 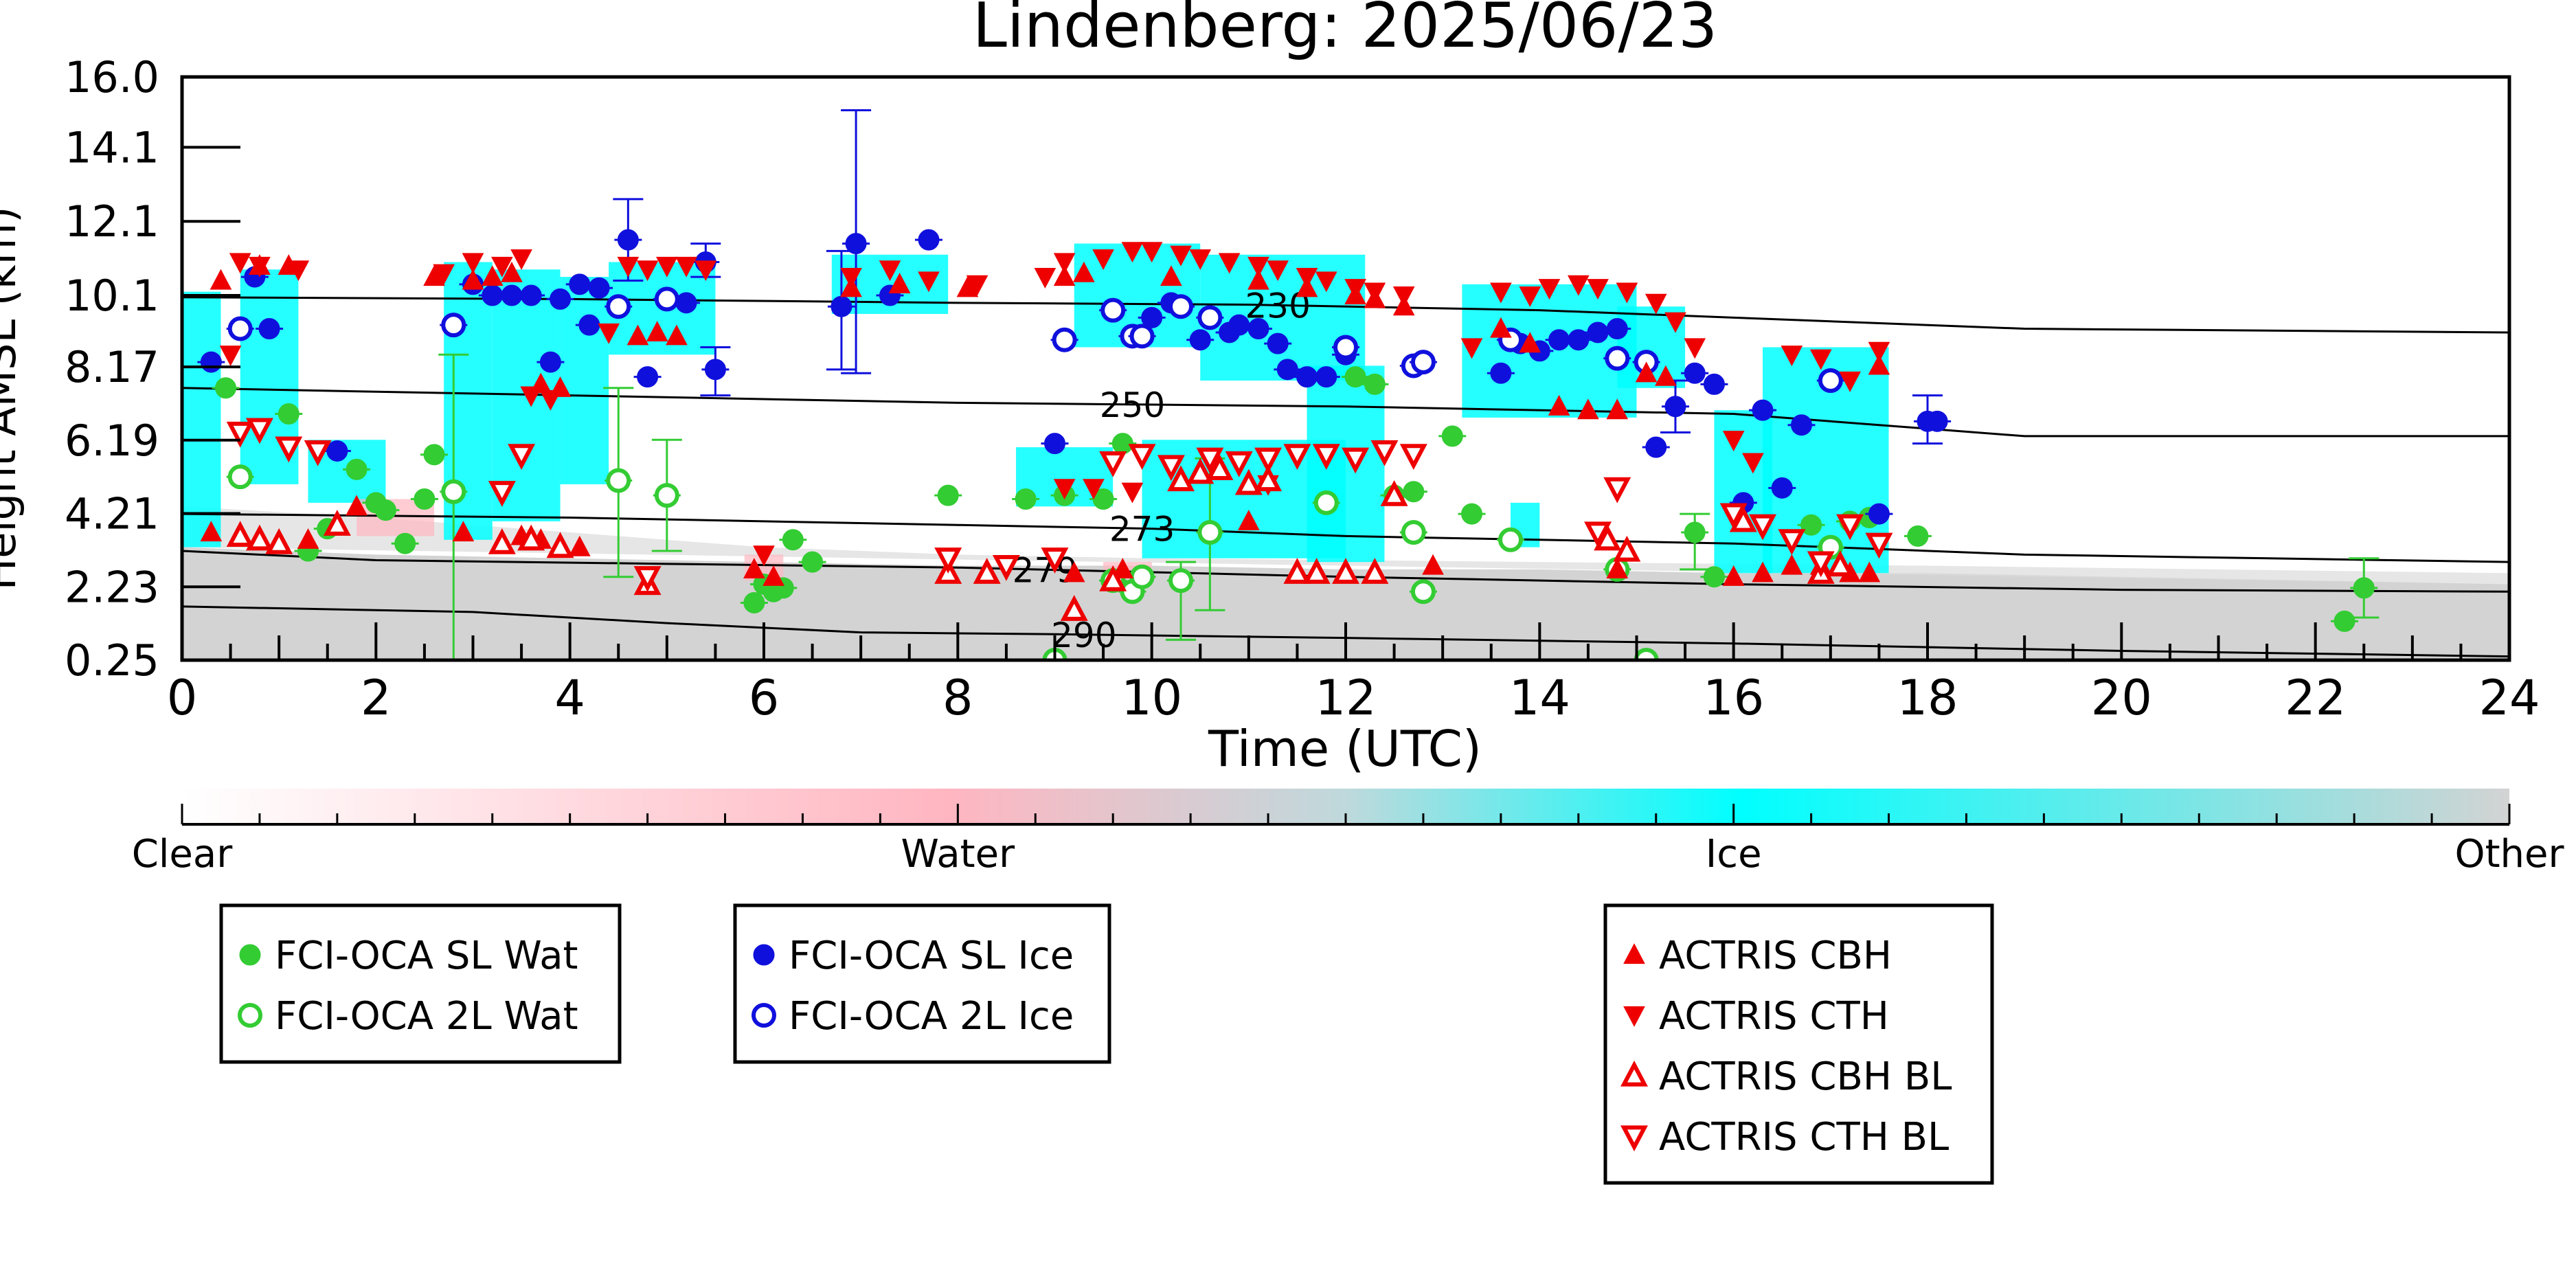 I want to click on x-axis: 0 2 4 6 8 10 12 14 16 18 20 22 24, so click(x=1353, y=674).